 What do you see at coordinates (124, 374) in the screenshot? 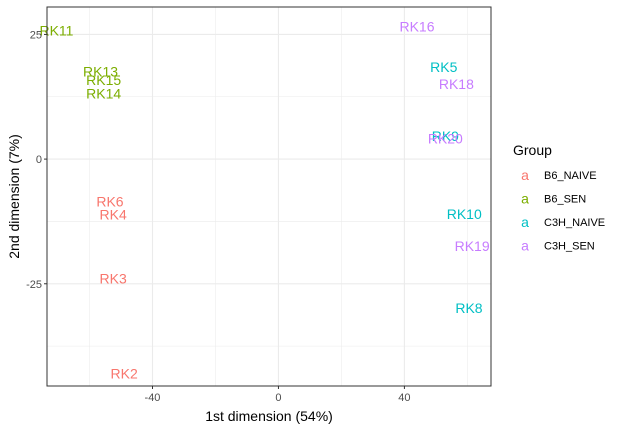
I see `point-label-rk2: RK2` at bounding box center [124, 374].